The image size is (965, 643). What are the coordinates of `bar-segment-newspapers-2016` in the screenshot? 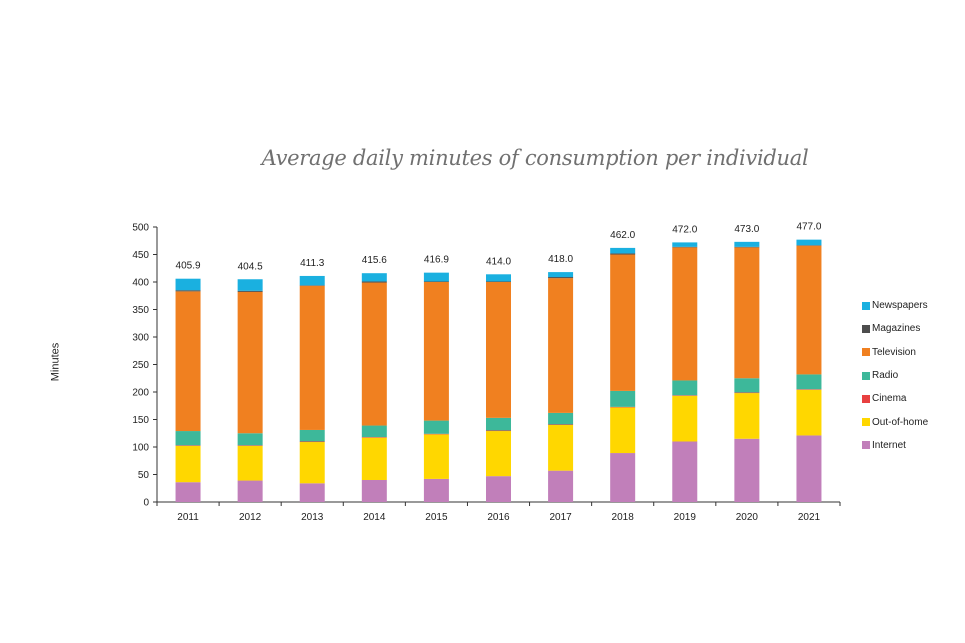 It's located at (498, 278).